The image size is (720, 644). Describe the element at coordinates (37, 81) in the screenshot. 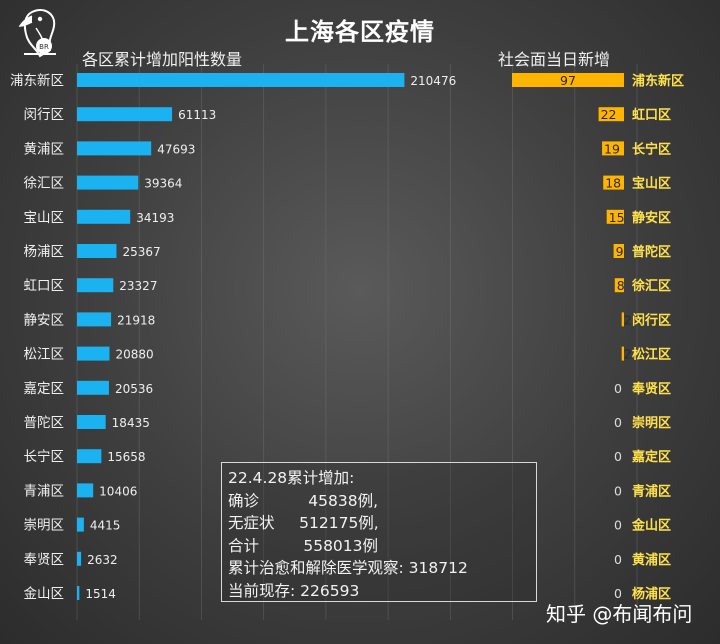

I see `left-category-label: 浦东新区` at that location.